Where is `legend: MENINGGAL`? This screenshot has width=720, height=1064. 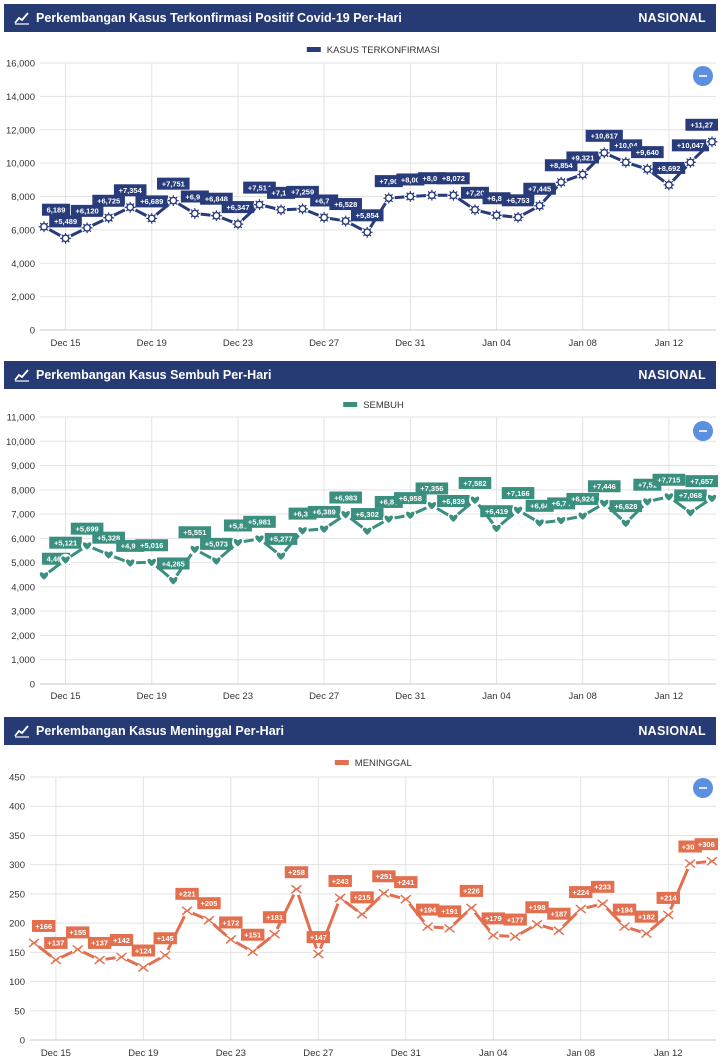
legend: MENINGGAL is located at coordinates (373, 763).